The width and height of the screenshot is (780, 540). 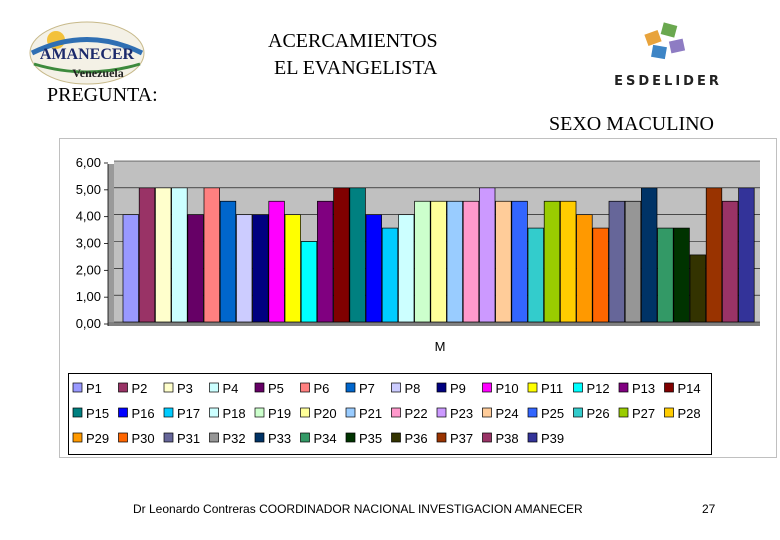 I want to click on legend-item: P1, so click(x=87, y=388).